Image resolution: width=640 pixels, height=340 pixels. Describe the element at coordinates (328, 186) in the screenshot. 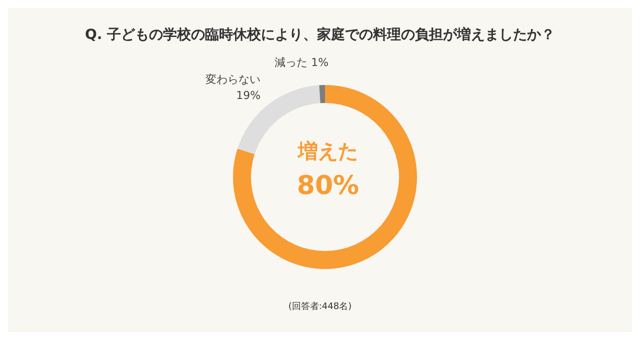

I see `data-label: 80%` at that location.